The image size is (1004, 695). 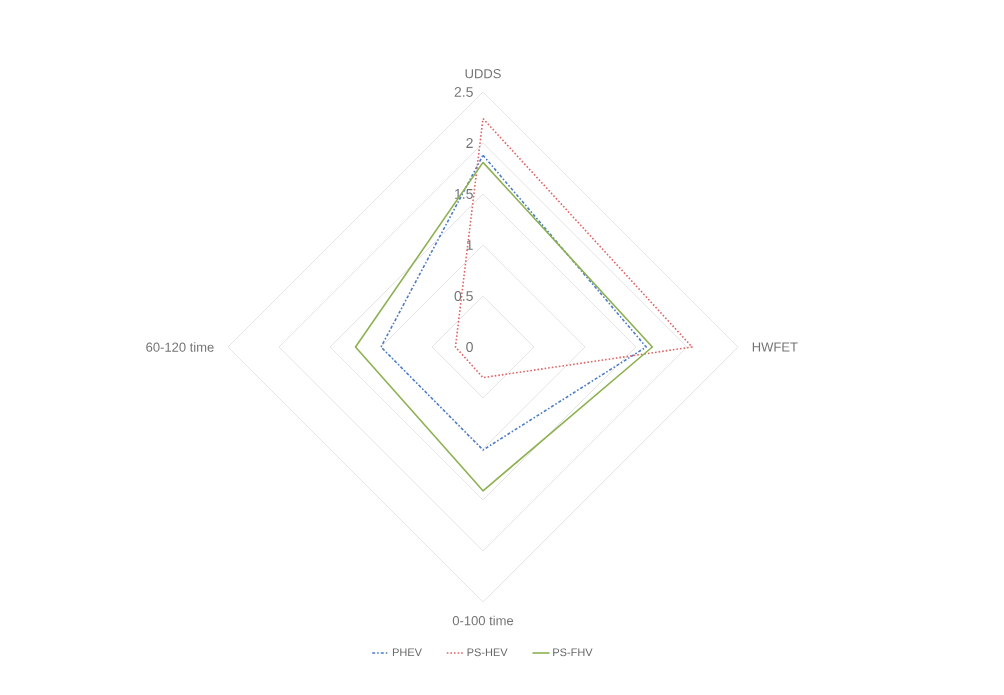 I want to click on y-tick-label: 0, so click(x=469, y=347).